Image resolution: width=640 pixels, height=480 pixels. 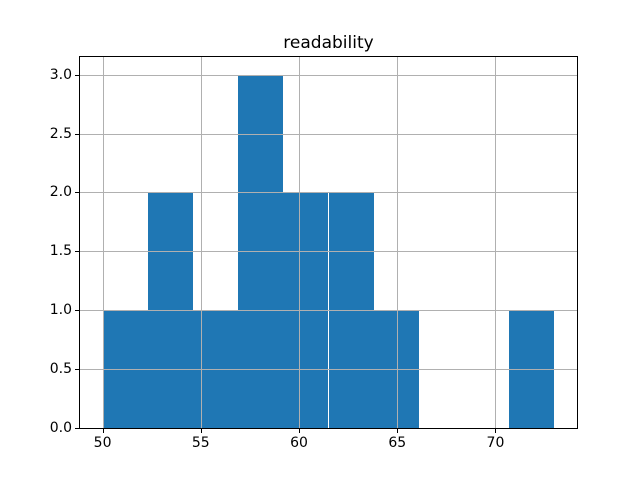 I want to click on y-tick-label: 2.5, so click(x=60, y=133).